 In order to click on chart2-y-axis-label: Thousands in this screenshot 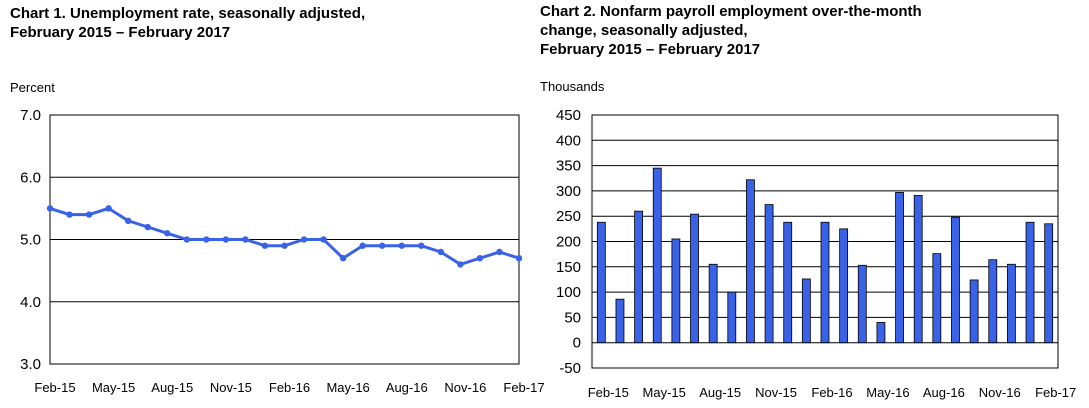, I will do `click(572, 86)`.